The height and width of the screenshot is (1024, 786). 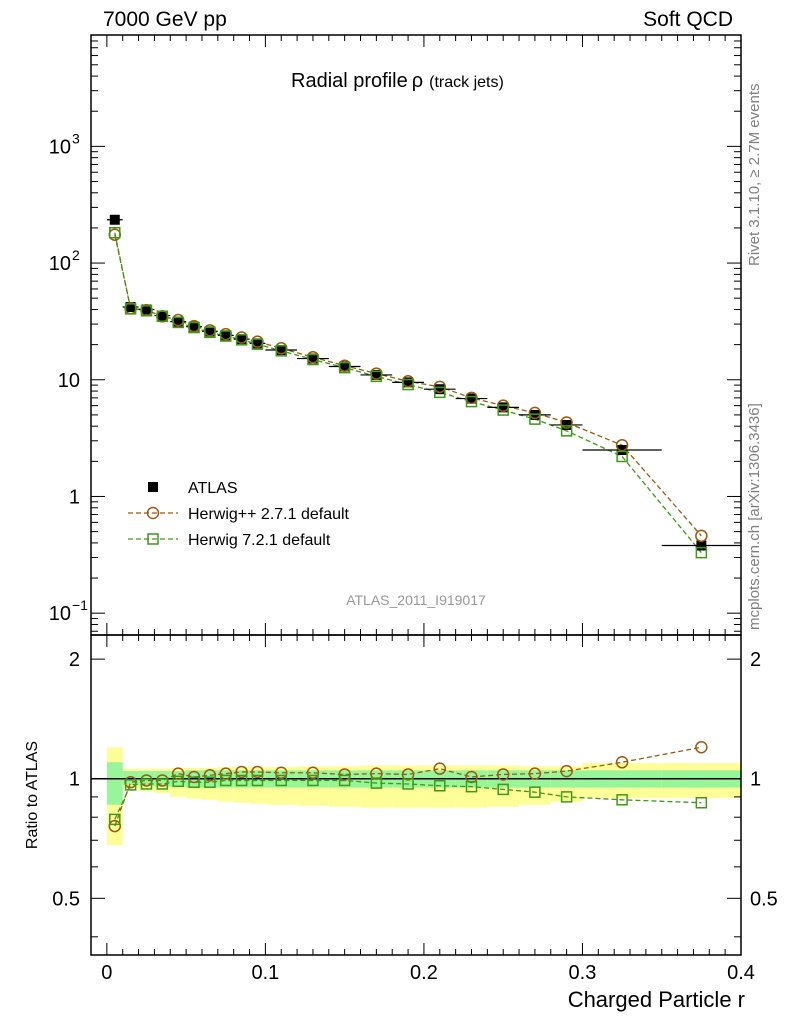 What do you see at coordinates (416, 600) in the screenshot?
I see `analysis-id-label: ATLAS_2011_I919017` at bounding box center [416, 600].